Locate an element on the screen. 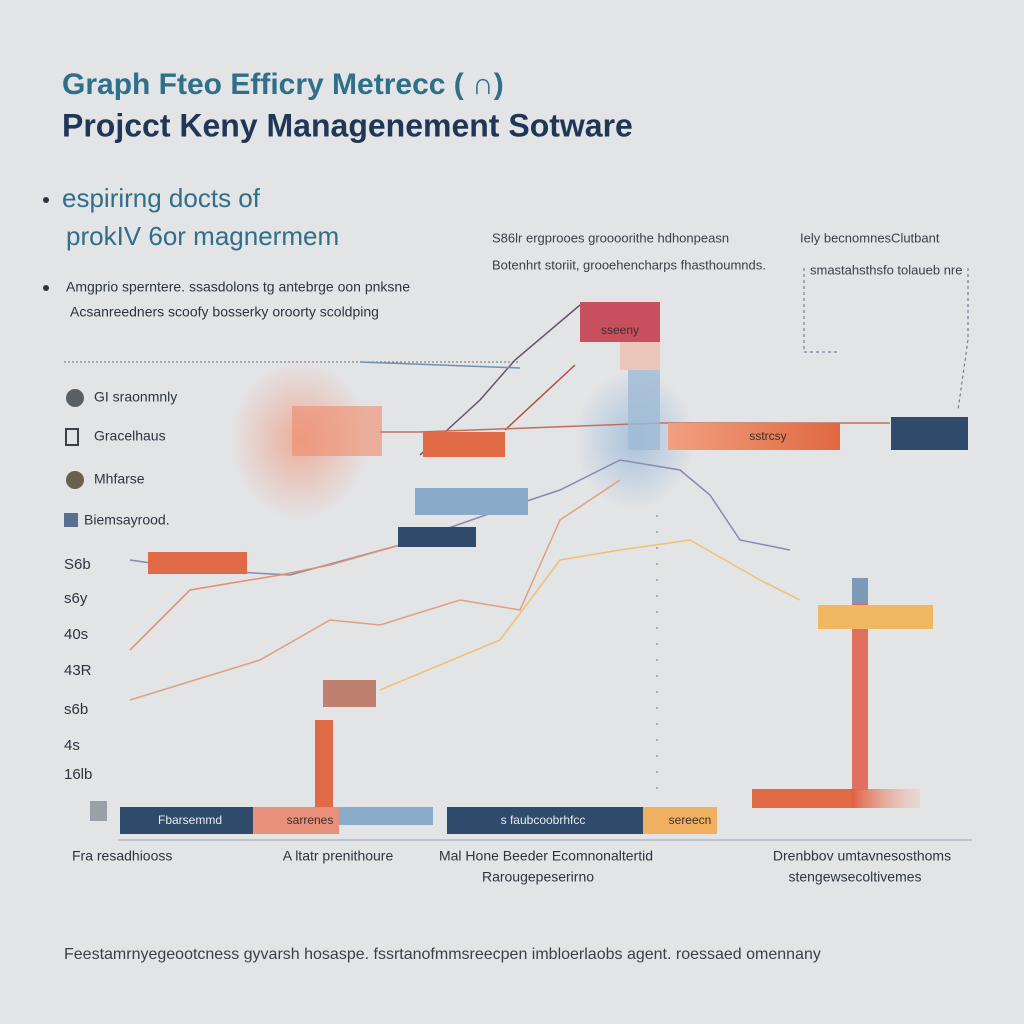 This screenshot has width=1024, height=1024. legend-label: Gracelhaus is located at coordinates (130, 436).